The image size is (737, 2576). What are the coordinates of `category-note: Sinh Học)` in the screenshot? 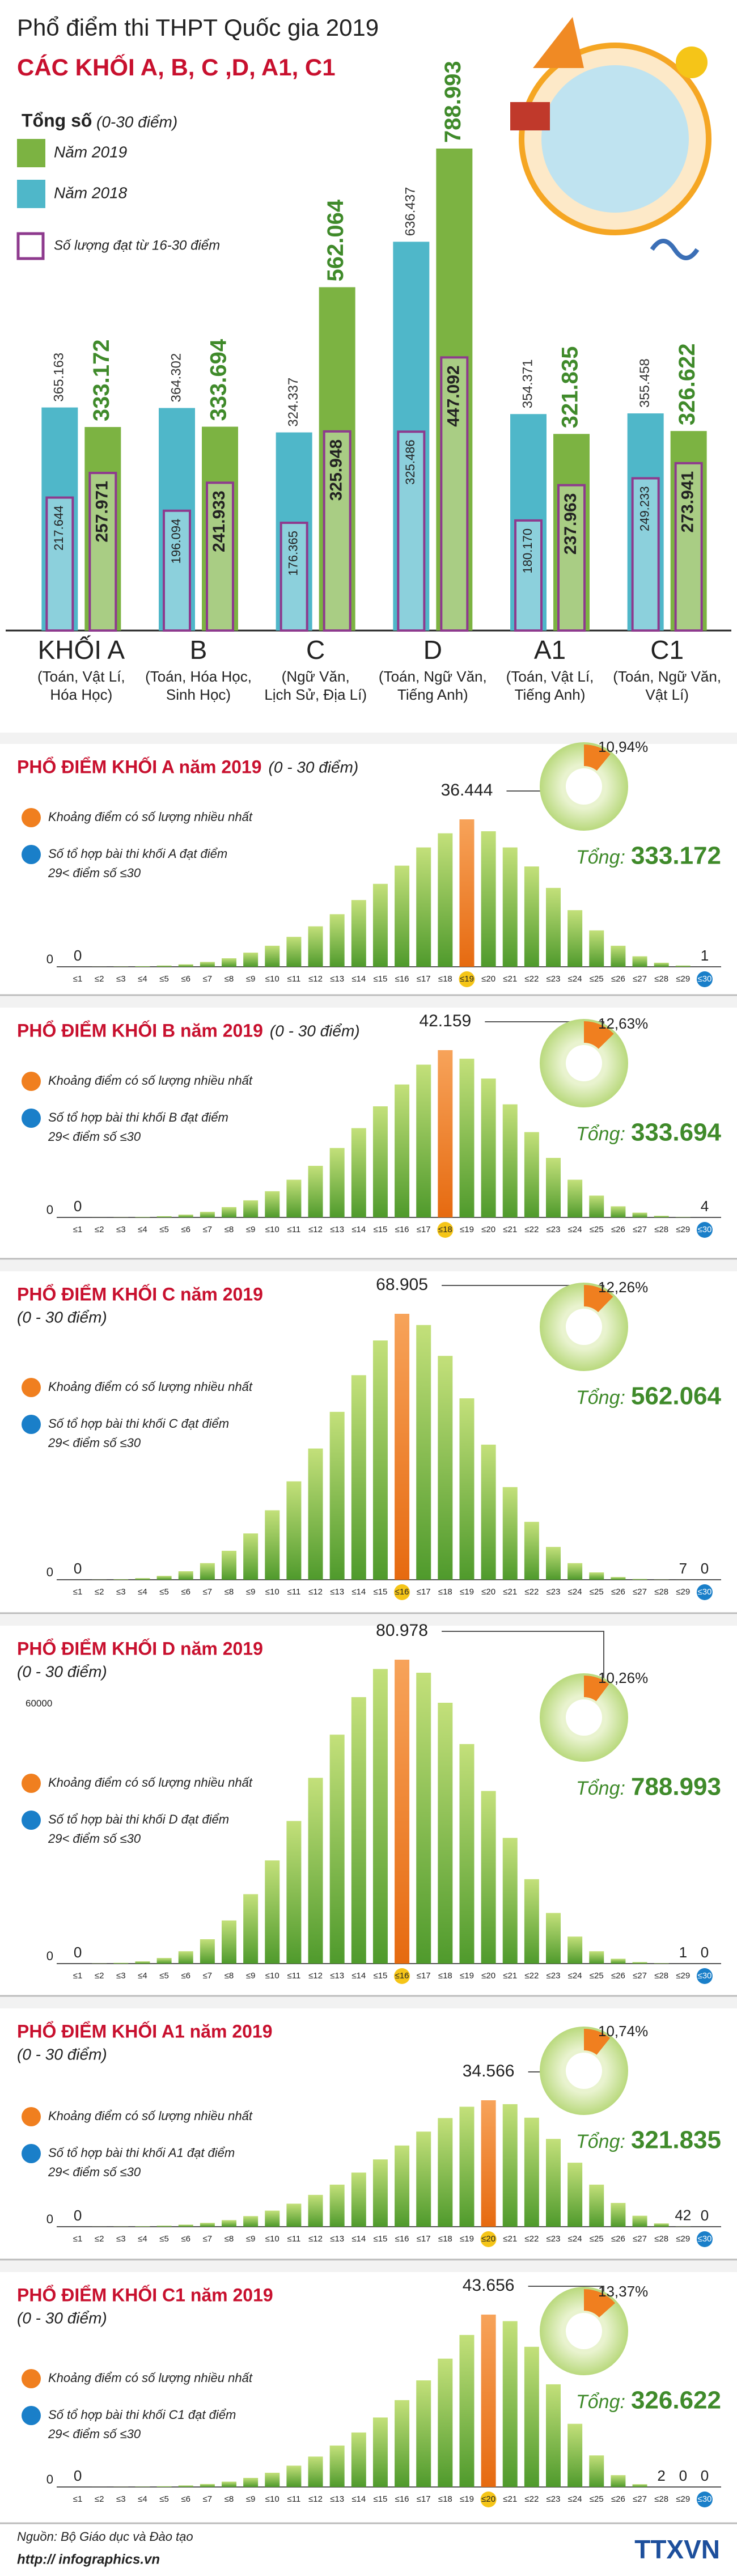 It's located at (199, 694).